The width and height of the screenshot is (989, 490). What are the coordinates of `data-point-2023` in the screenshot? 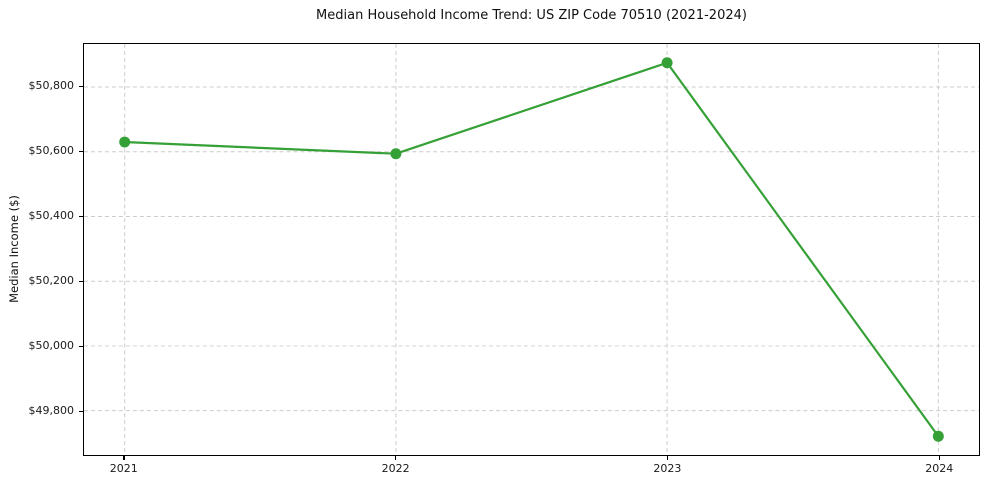 It's located at (667, 63).